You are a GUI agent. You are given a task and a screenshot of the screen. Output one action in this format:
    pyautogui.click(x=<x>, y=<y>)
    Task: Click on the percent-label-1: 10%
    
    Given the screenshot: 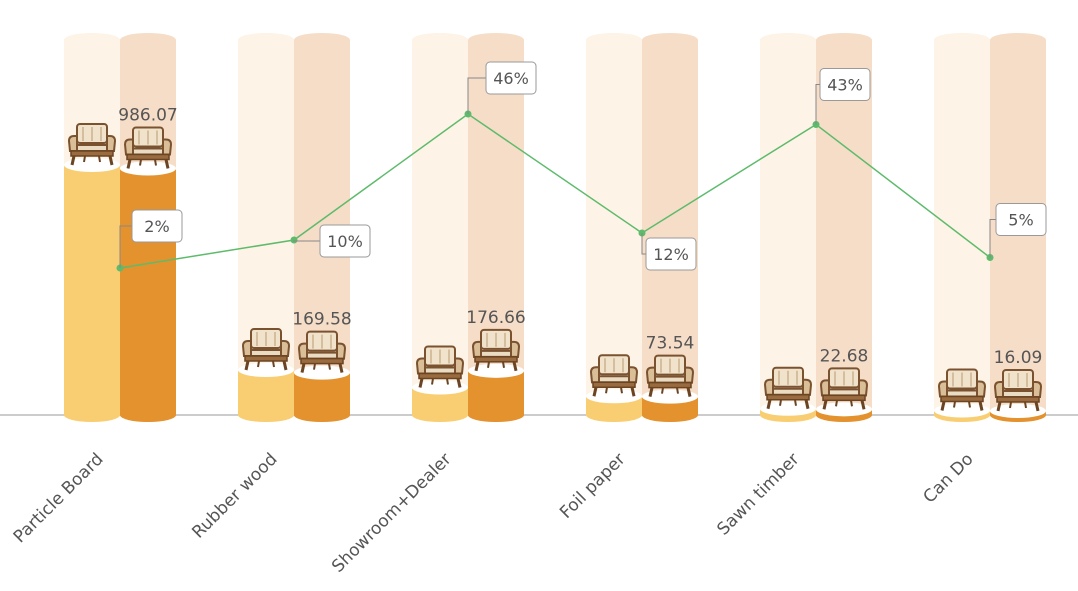 What is the action you would take?
    pyautogui.click(x=345, y=241)
    